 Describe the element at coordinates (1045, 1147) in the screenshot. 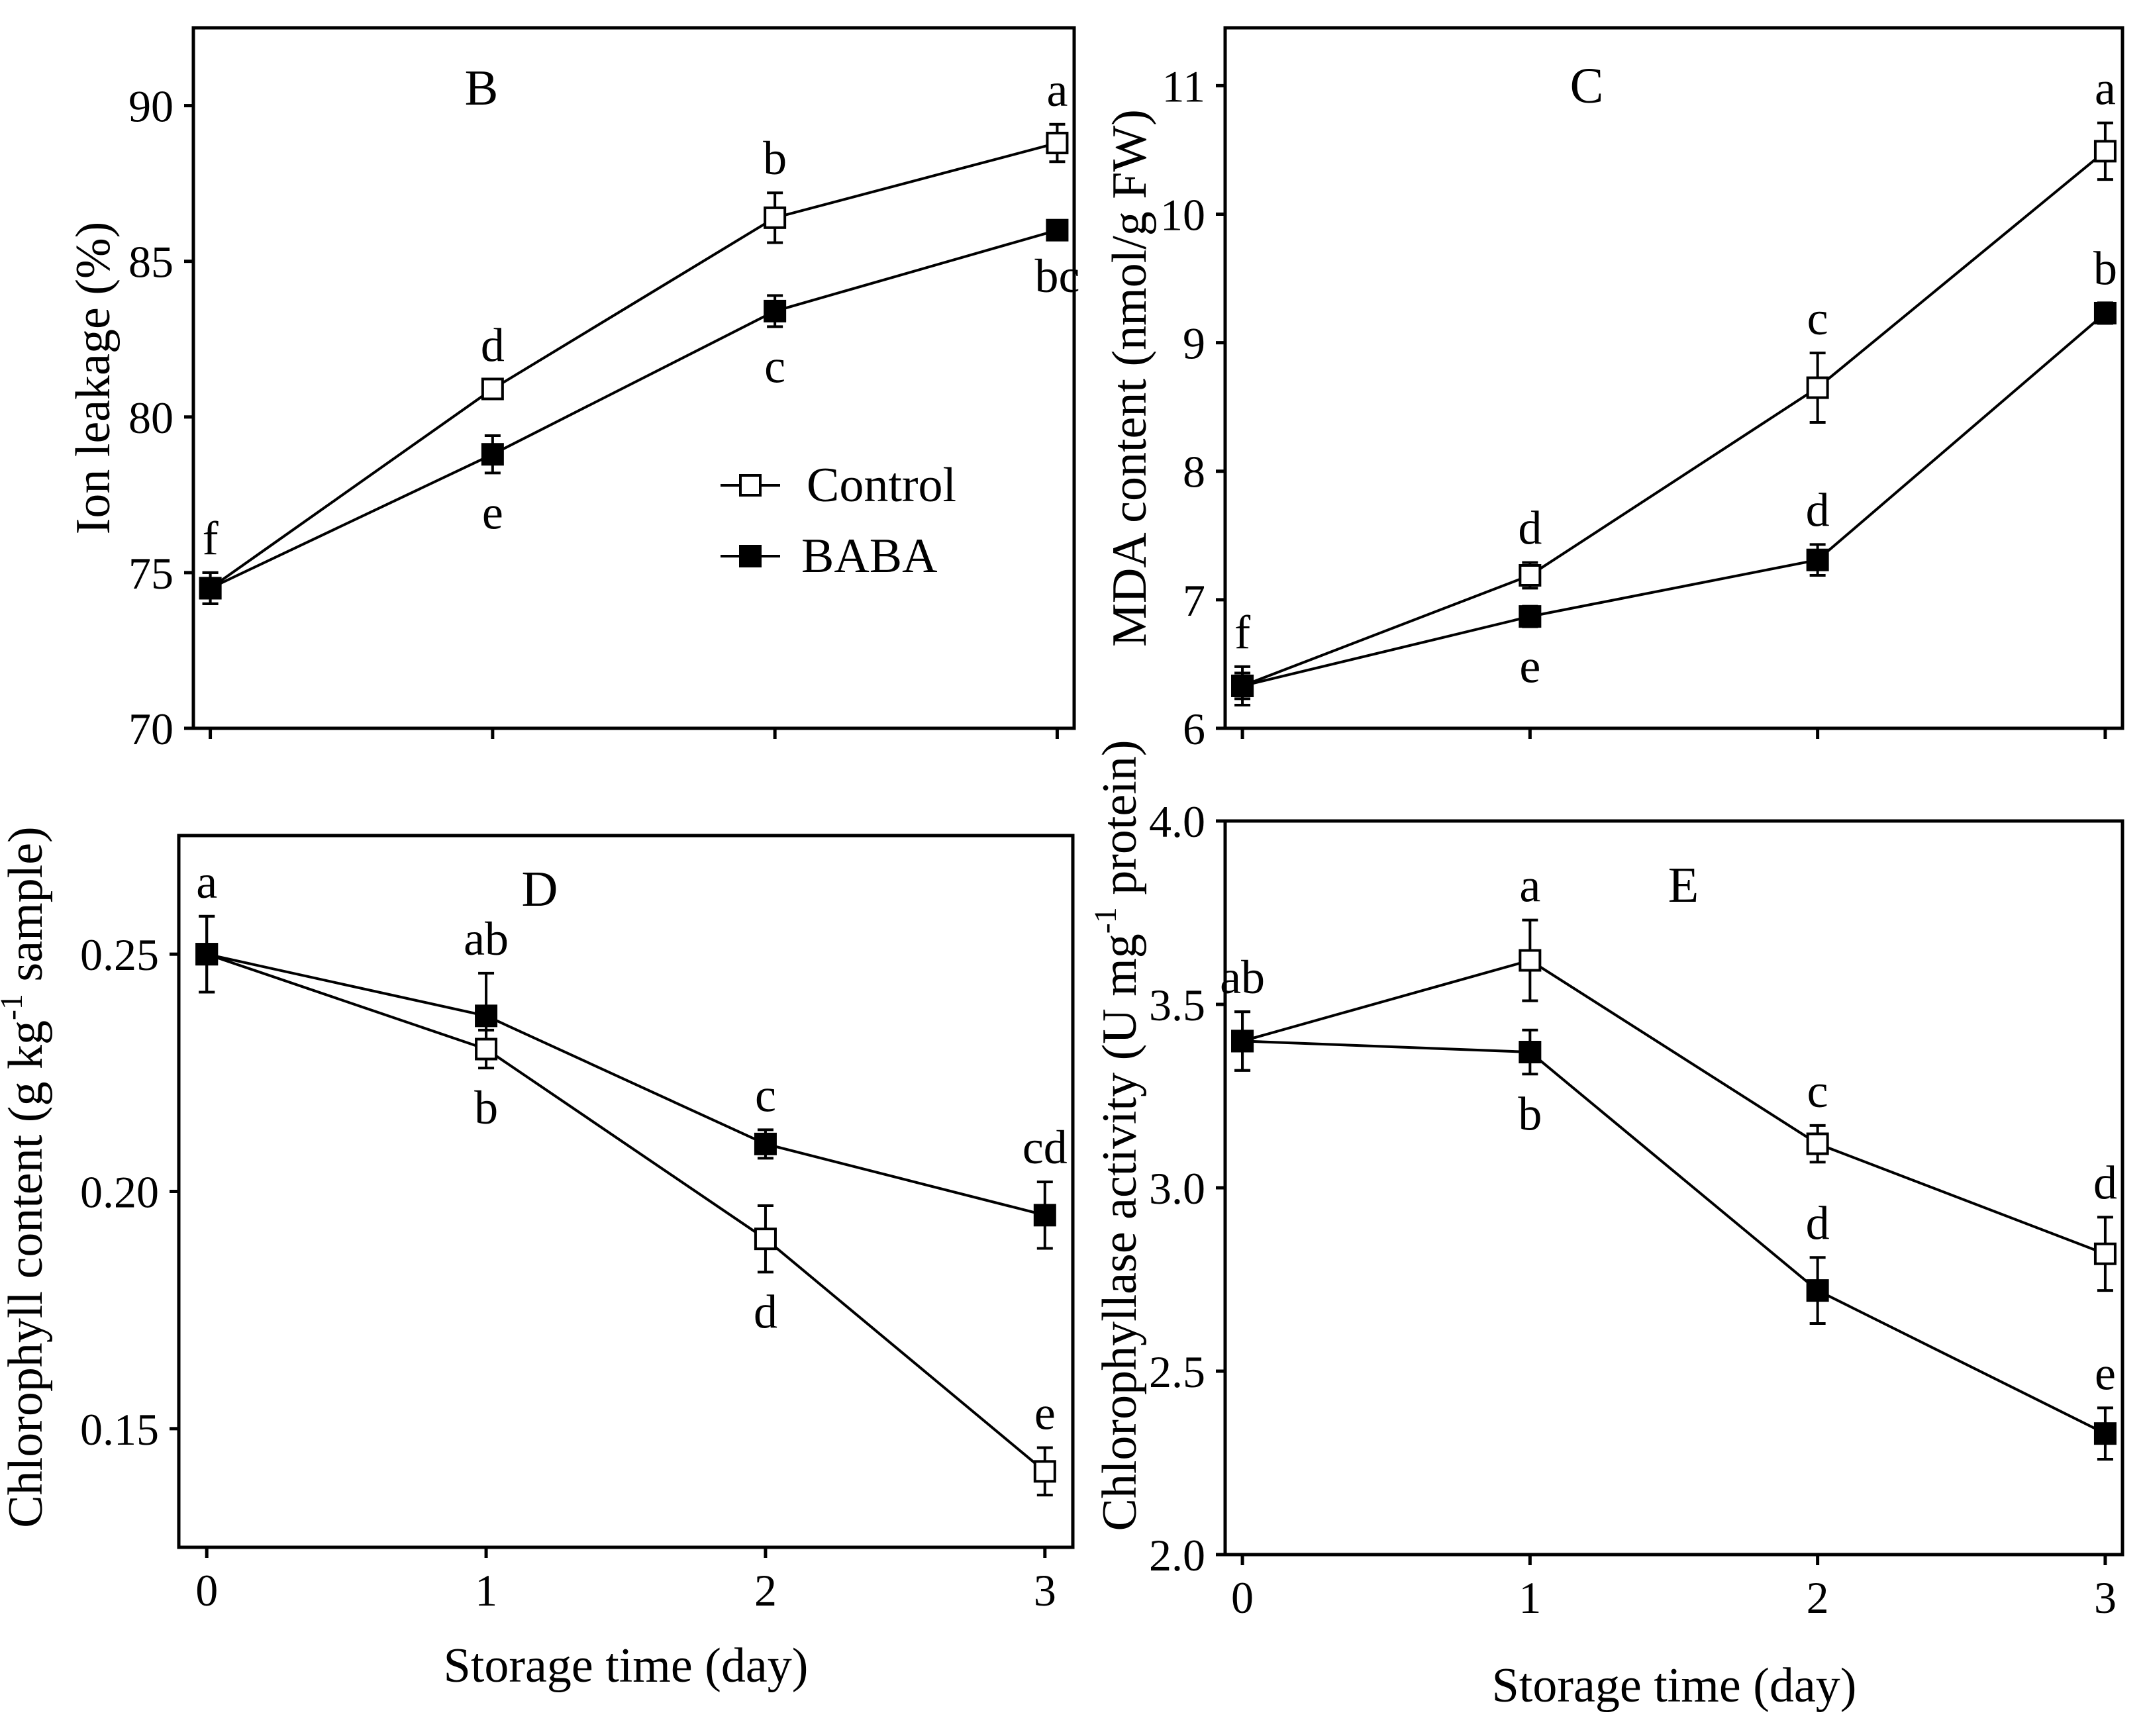

I see `significance-letter: cd` at that location.